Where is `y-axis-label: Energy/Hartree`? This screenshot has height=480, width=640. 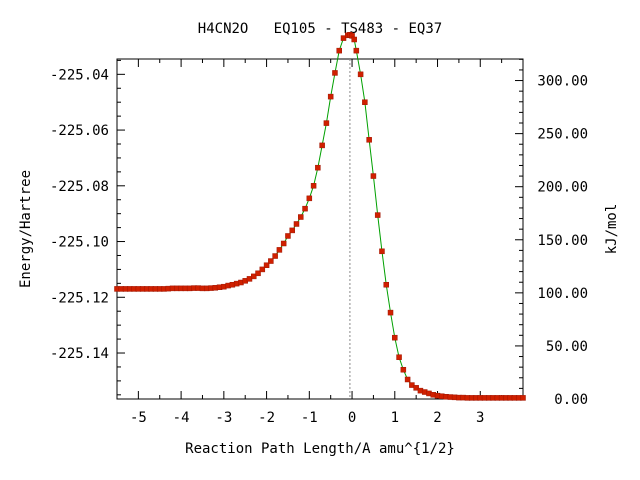 y-axis-label: Energy/Hartree is located at coordinates (26, 229).